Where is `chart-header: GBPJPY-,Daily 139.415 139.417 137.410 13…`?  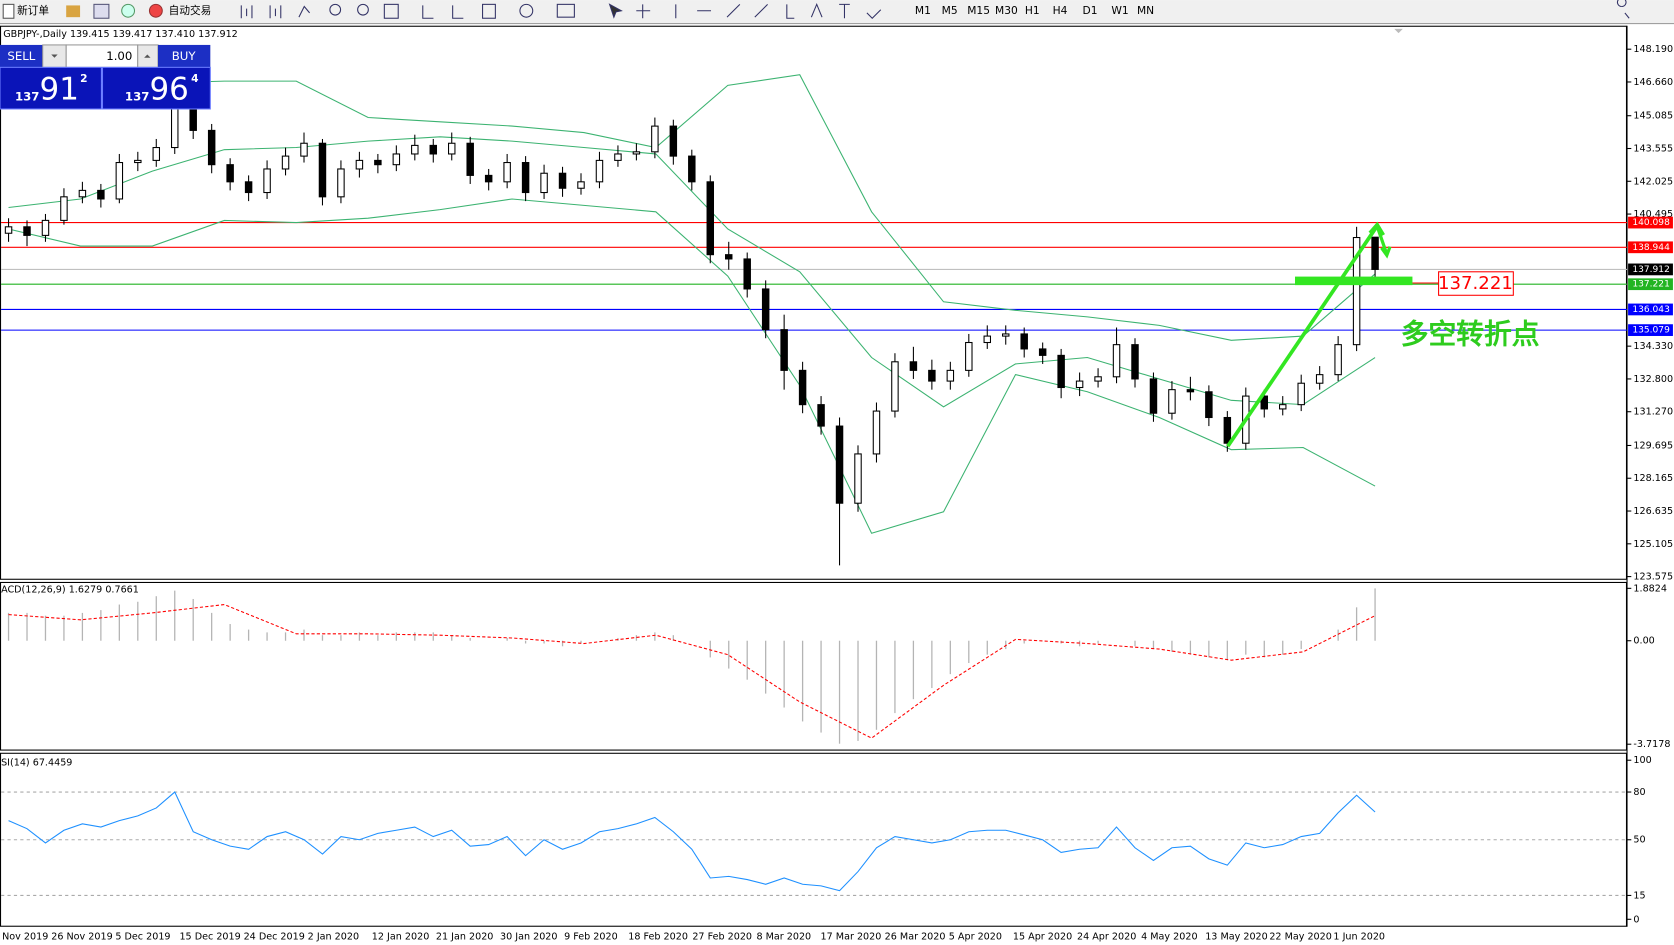
chart-header: GBPJPY-,Daily 139.415 139.417 137.410 13… is located at coordinates (120, 34).